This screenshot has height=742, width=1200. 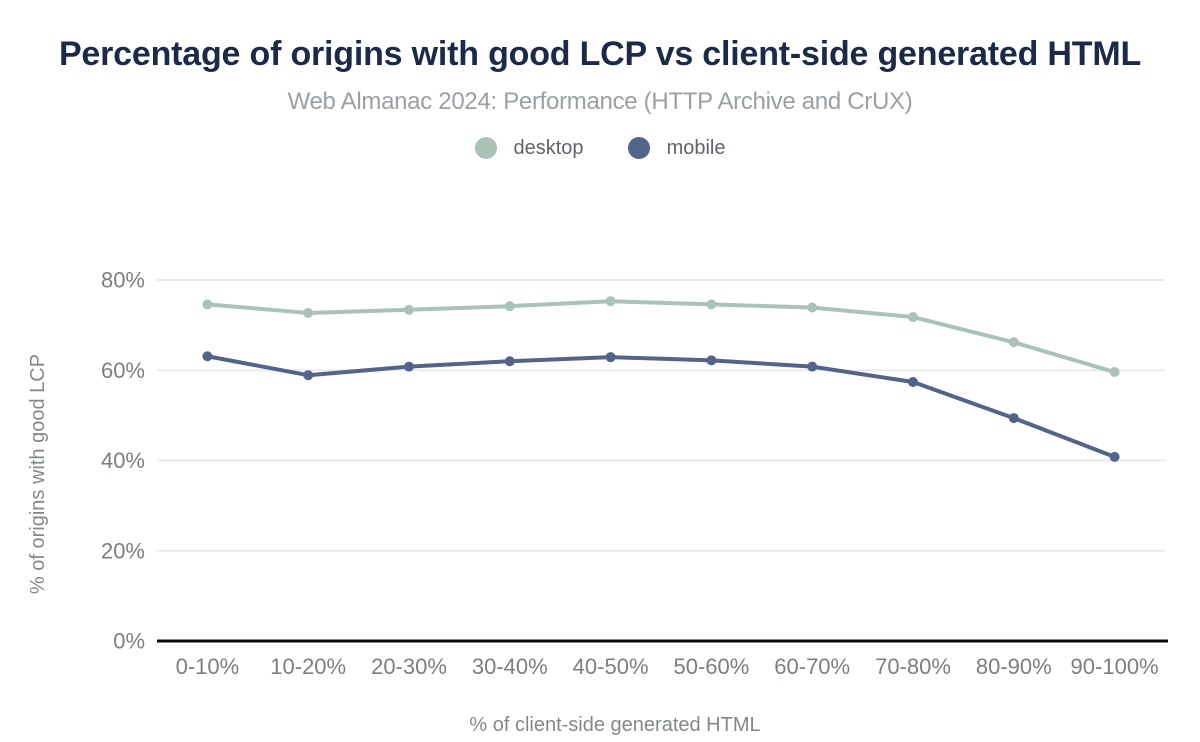 What do you see at coordinates (611, 666) in the screenshot?
I see `x-tick-label: 40-50%` at bounding box center [611, 666].